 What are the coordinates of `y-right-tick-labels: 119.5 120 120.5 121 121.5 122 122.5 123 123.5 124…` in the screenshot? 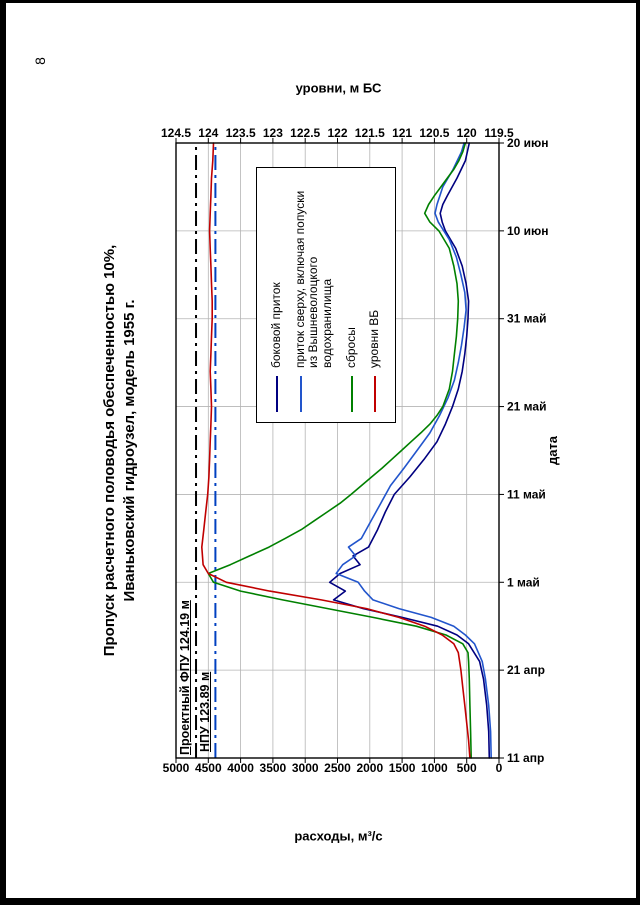 It's located at (337, 133).